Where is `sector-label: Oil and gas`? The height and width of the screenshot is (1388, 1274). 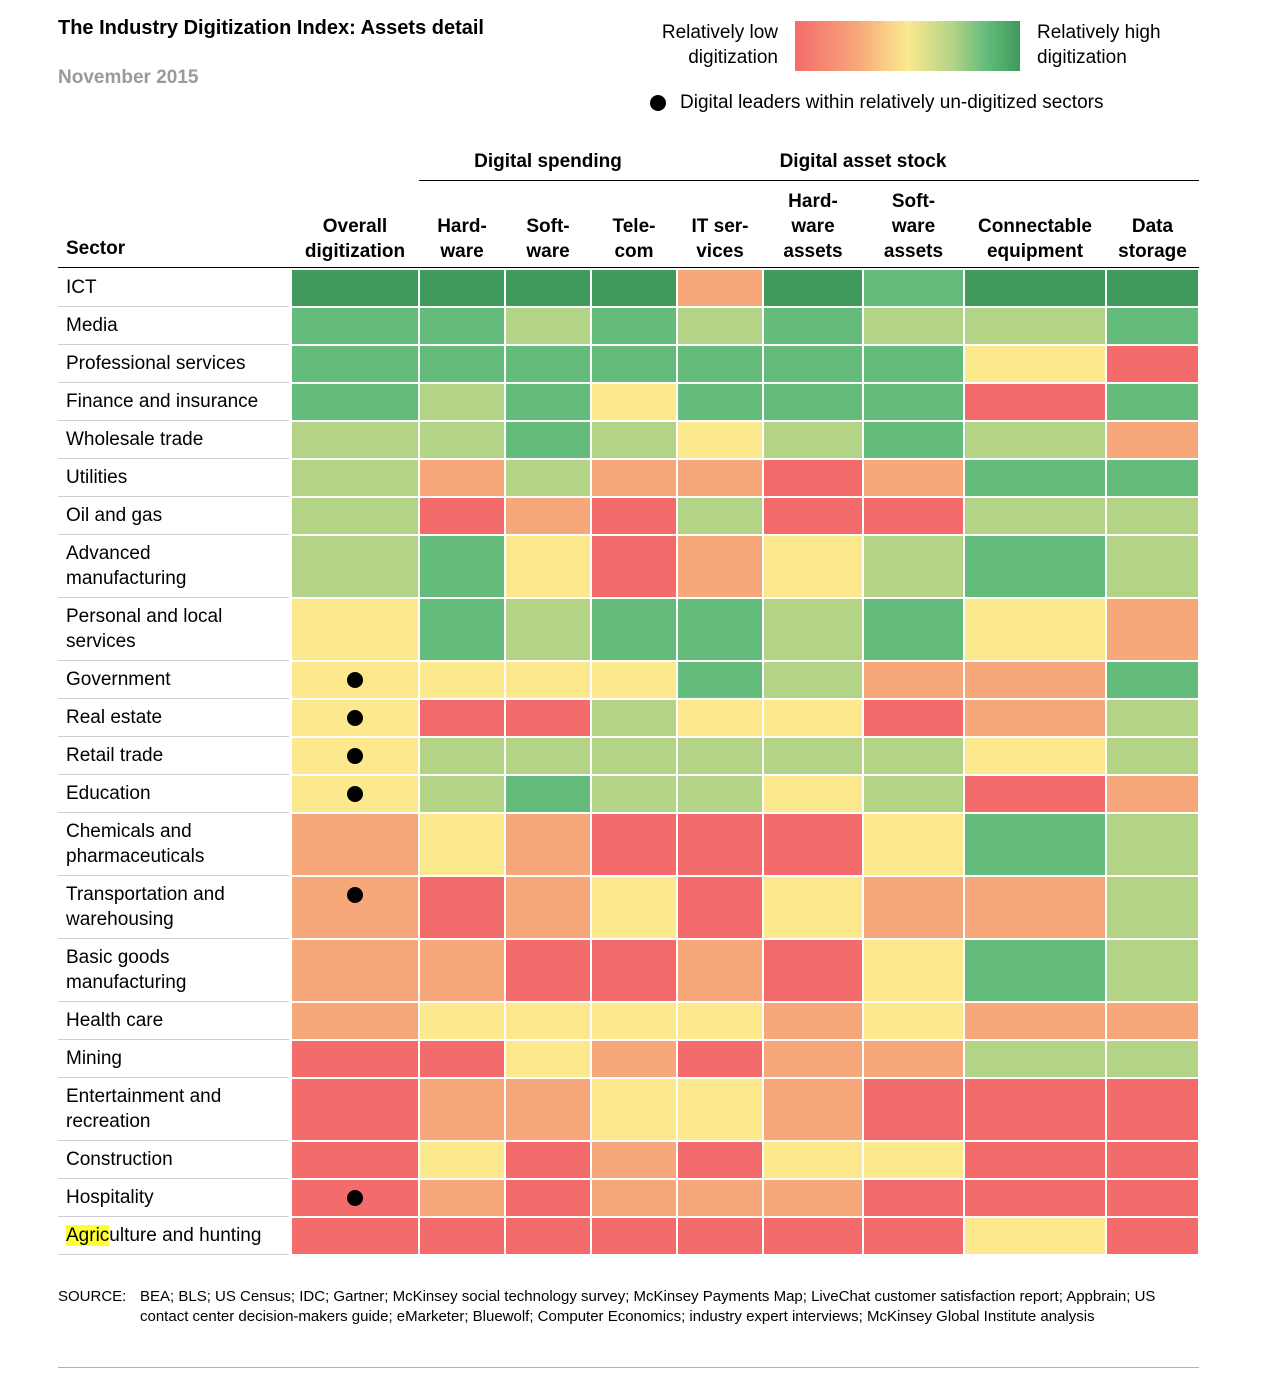
sector-label: Oil and gas is located at coordinates (114, 515).